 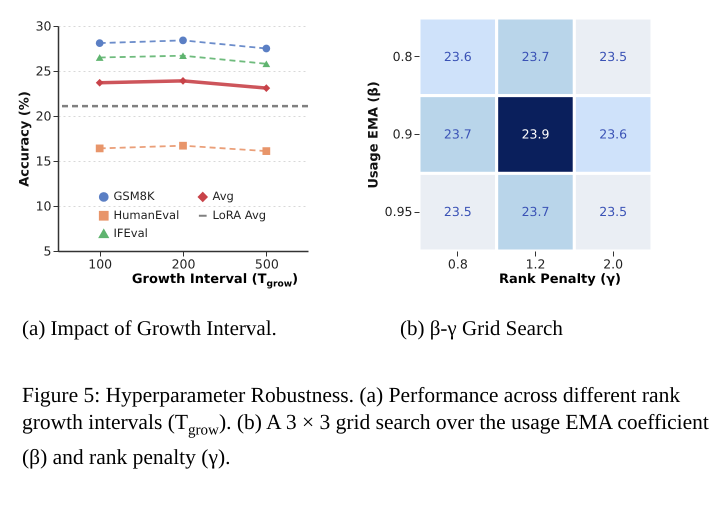 What do you see at coordinates (560, 279) in the screenshot?
I see `x-axis-title: Rank Penalty (γ)` at bounding box center [560, 279].